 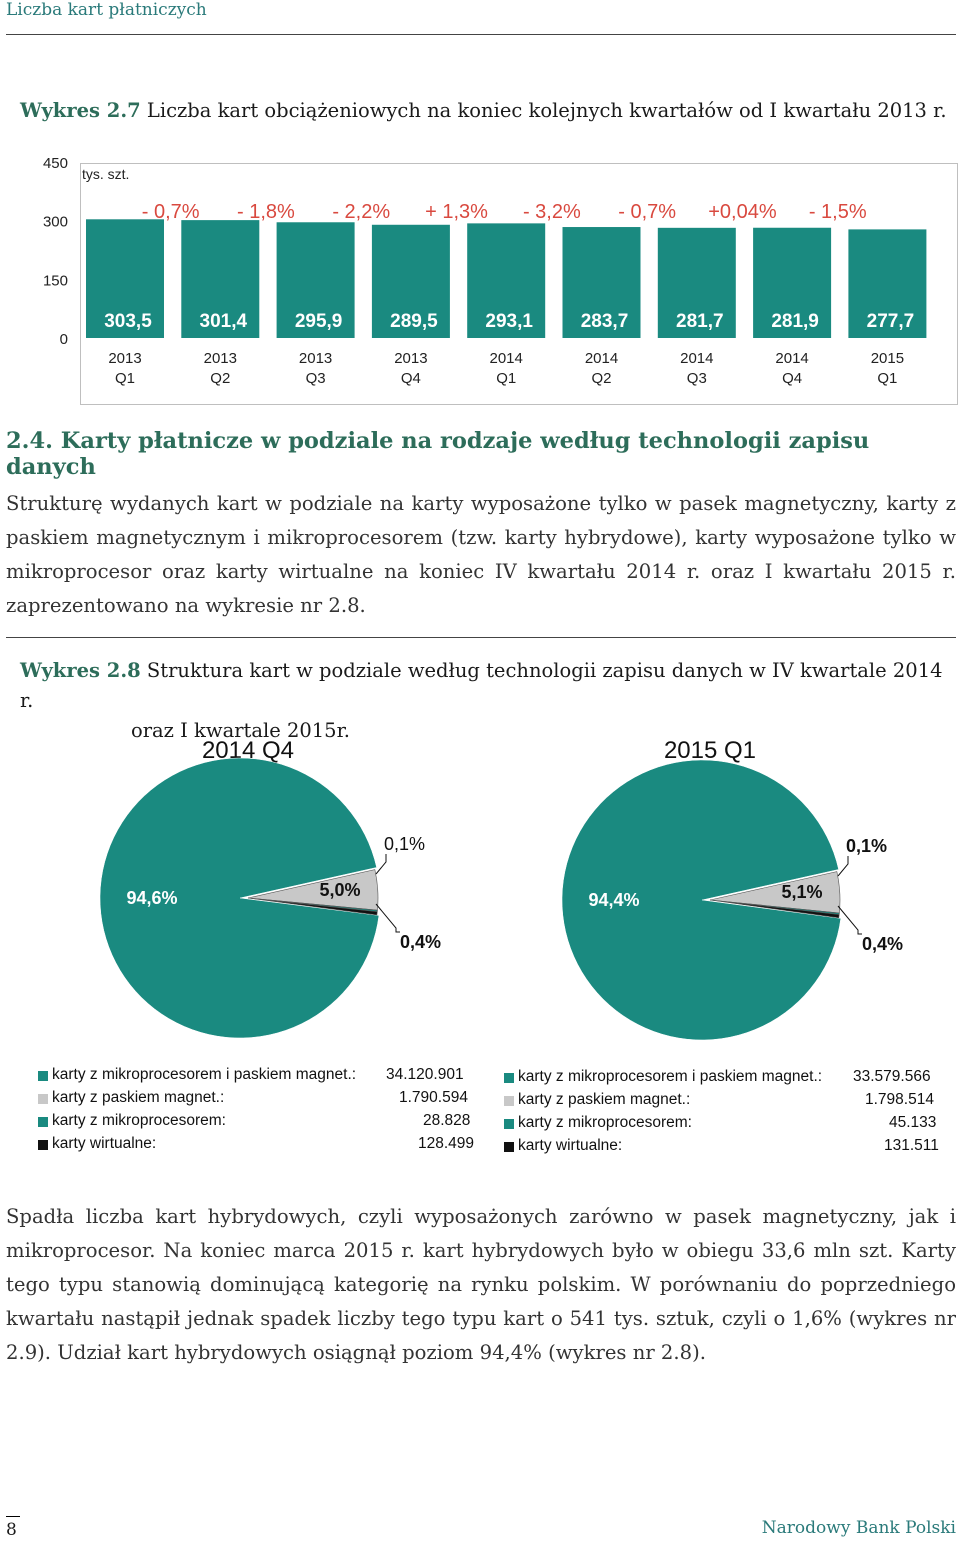 I want to click on pie-title: 2015 Q1, so click(x=710, y=750).